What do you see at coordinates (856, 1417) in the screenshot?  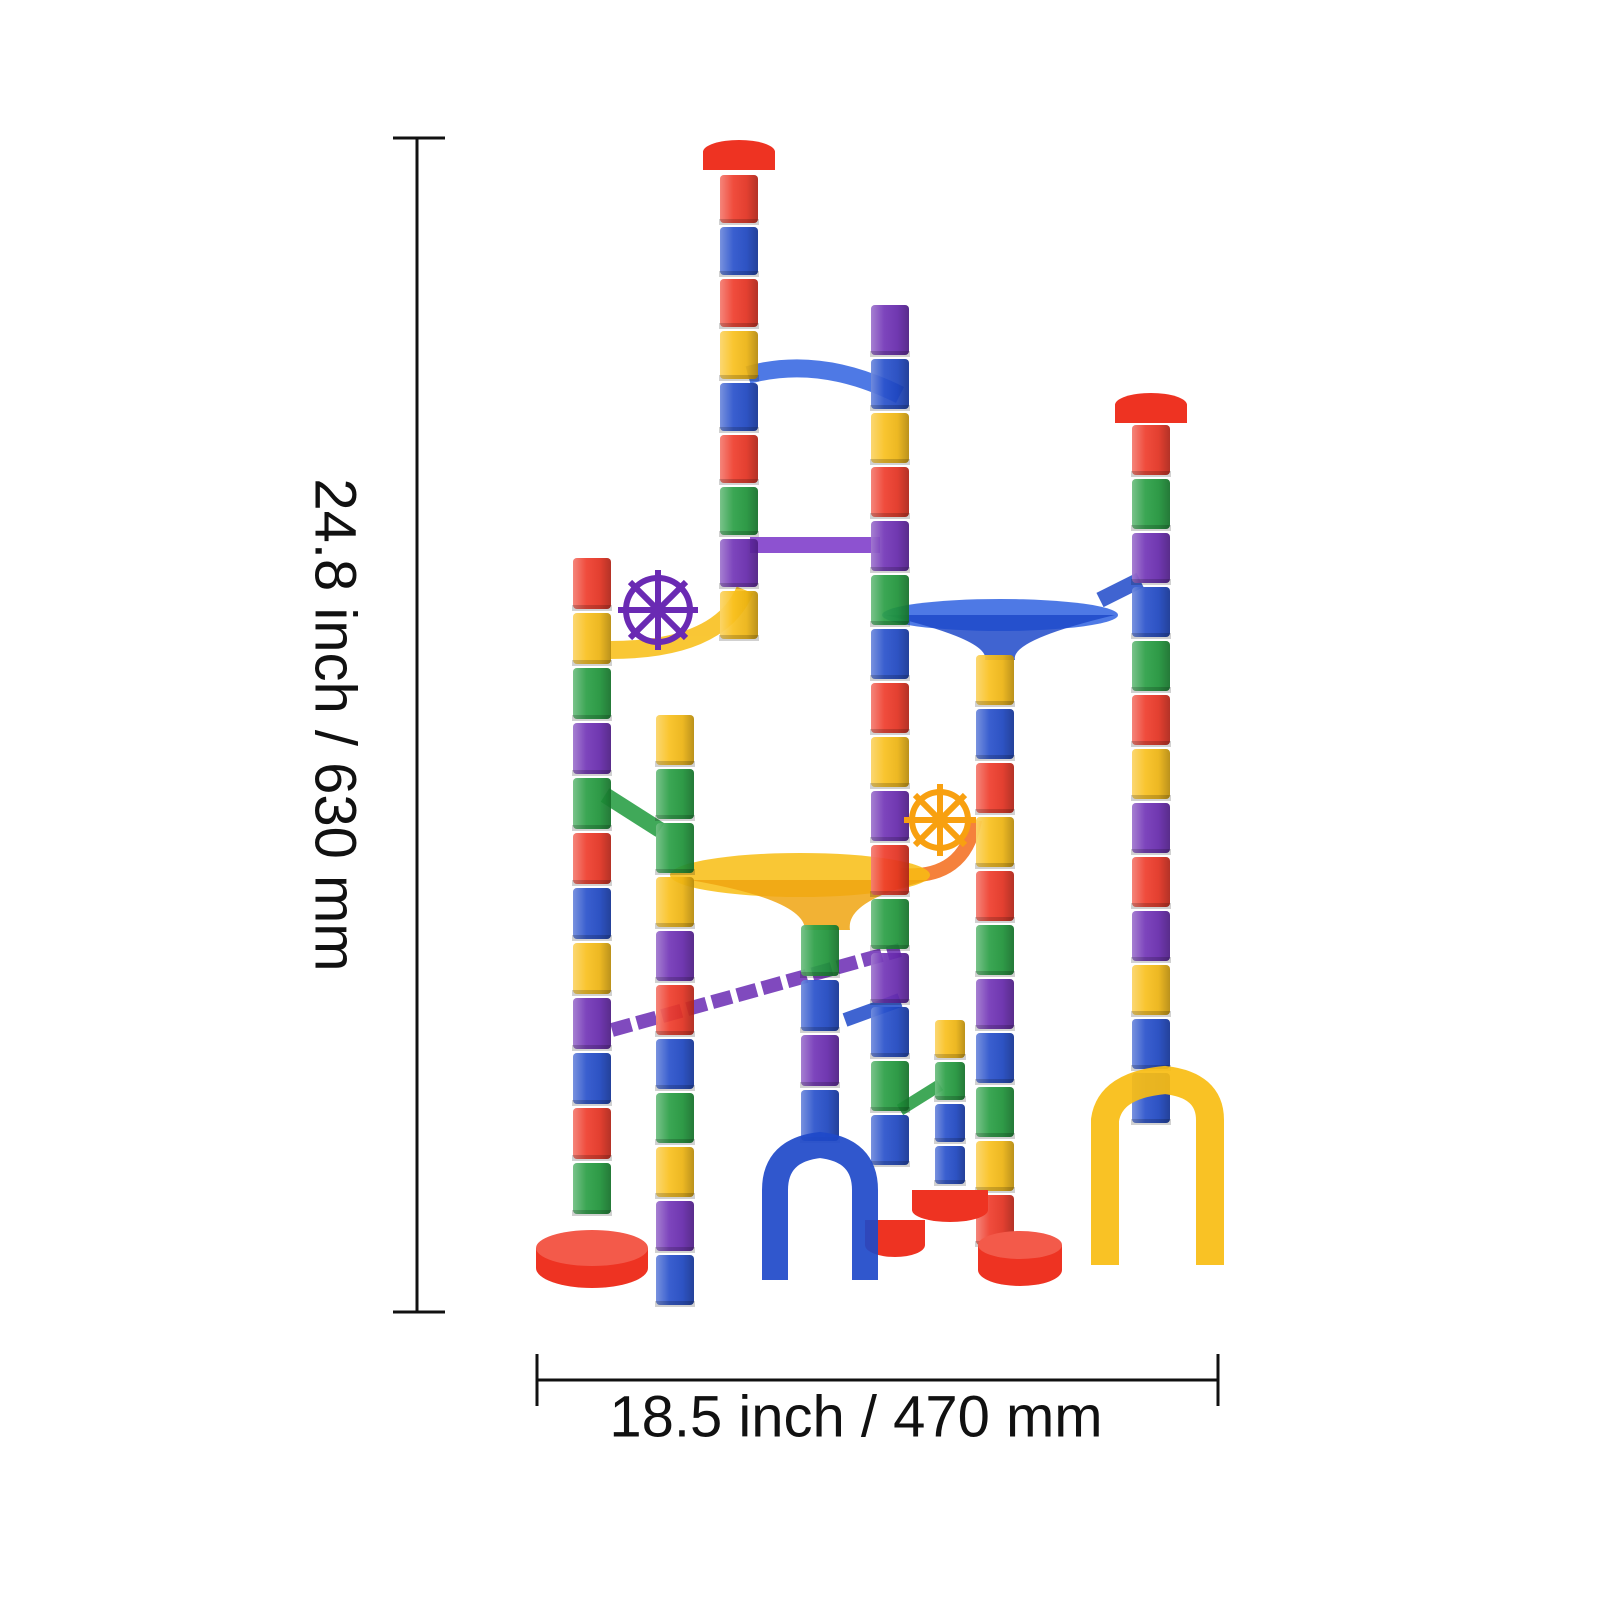 I see `width-dimension-label: 18.5 inch / 470 mm` at bounding box center [856, 1417].